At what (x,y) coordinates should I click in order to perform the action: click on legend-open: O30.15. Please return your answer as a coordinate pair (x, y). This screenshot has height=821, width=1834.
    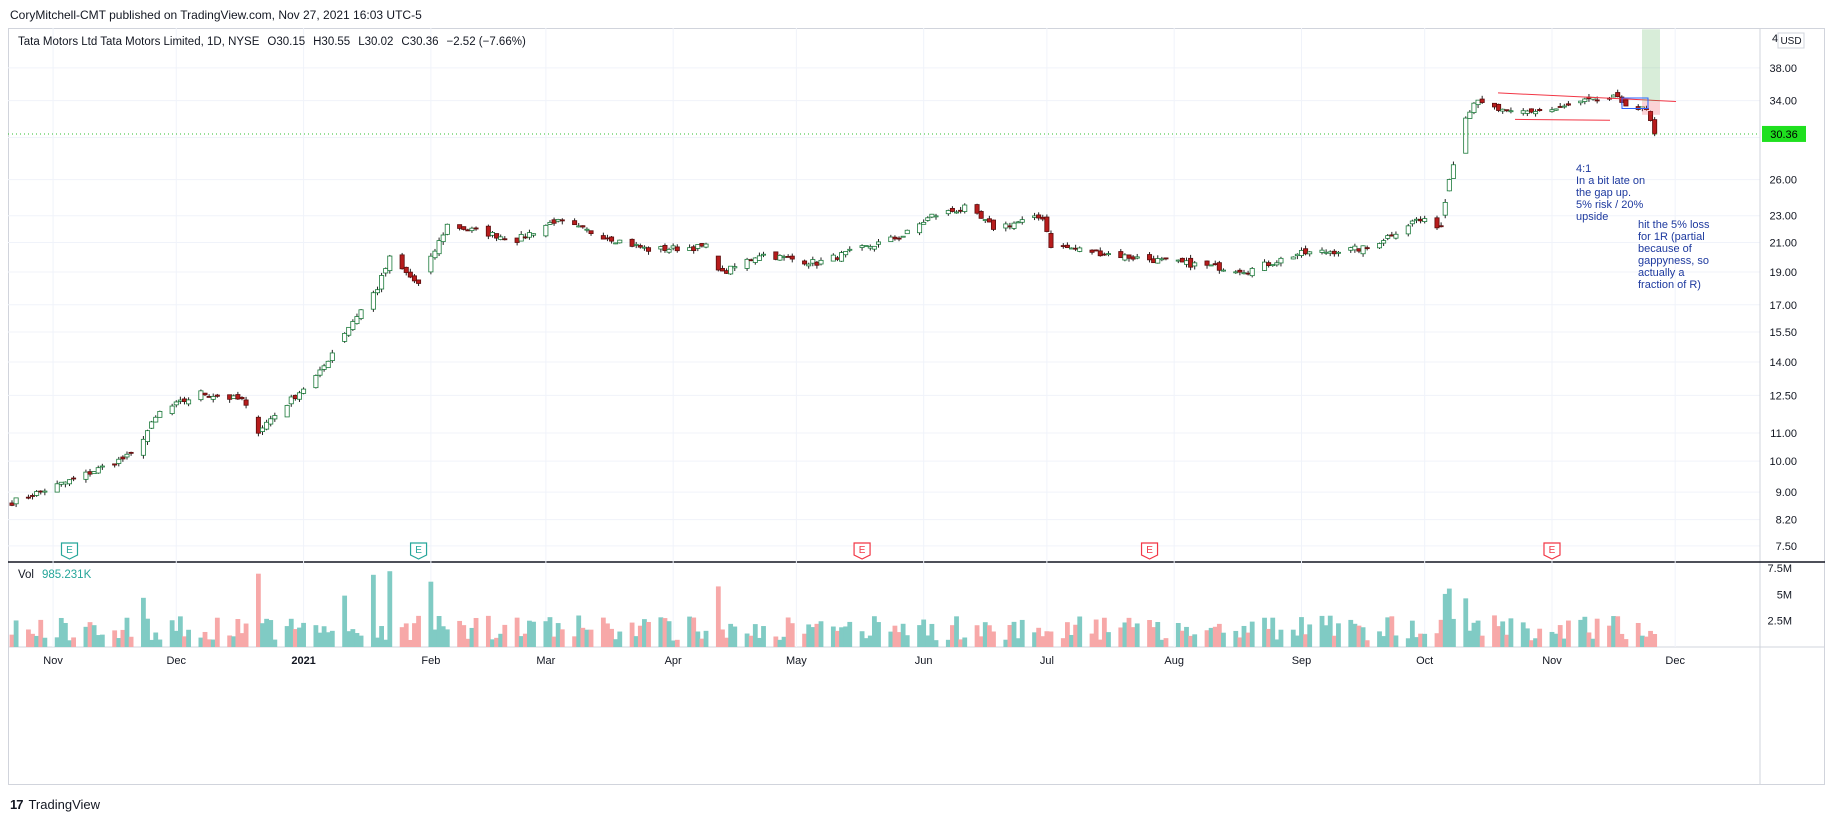
    Looking at the image, I should click on (286, 42).